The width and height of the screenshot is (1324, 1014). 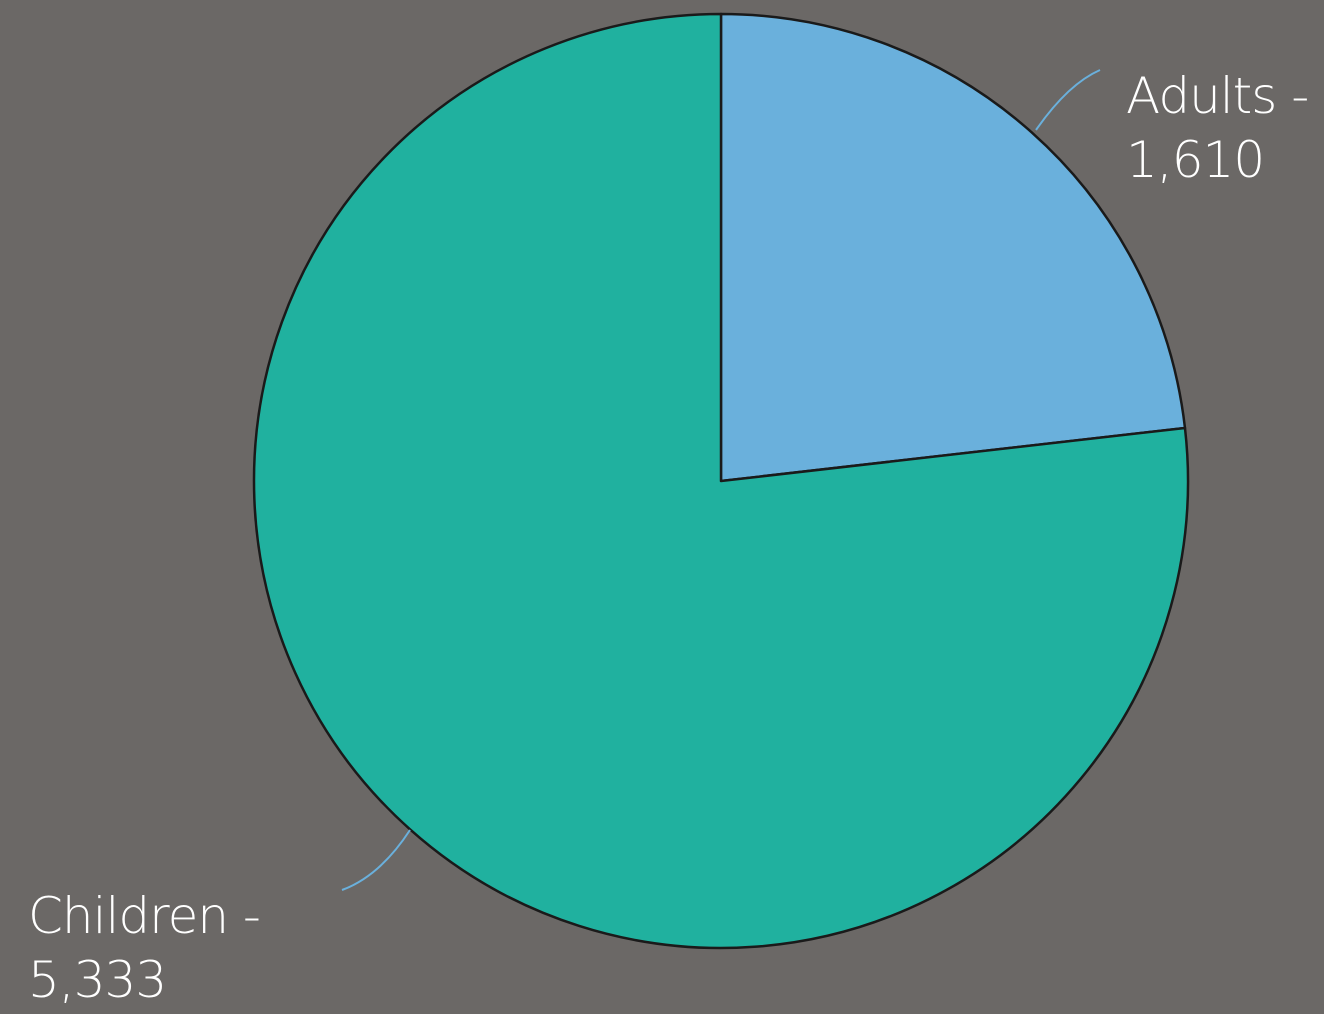 I want to click on slice-label-children-name: Children -, so click(x=144, y=916).